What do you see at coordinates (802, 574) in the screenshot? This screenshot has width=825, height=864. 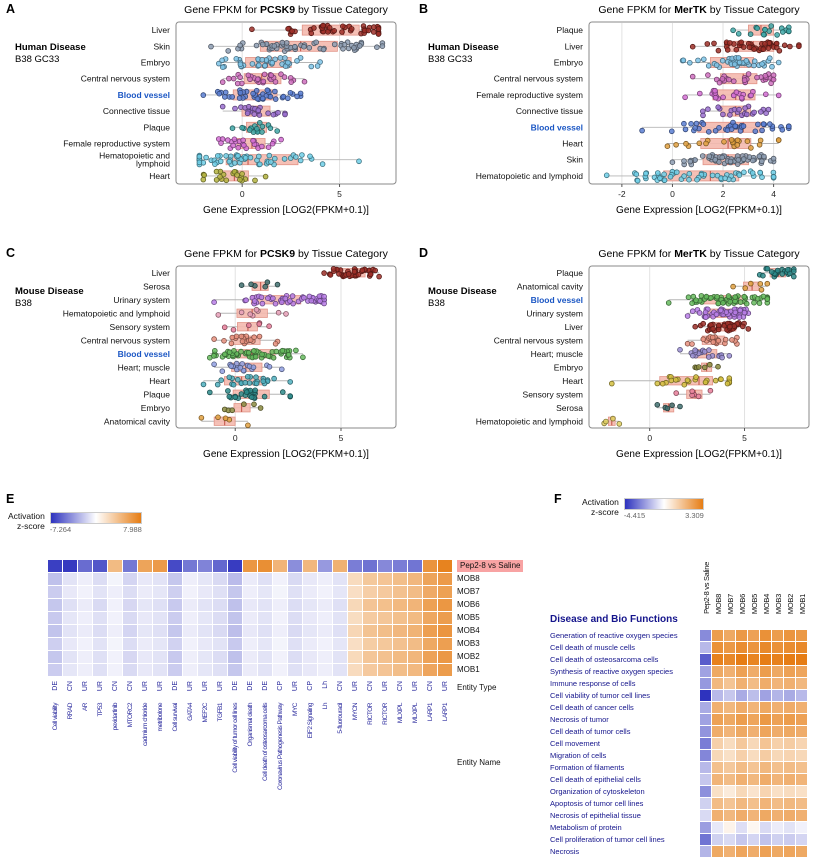 I see `f-column-label-wrap: MOB1` at bounding box center [802, 574].